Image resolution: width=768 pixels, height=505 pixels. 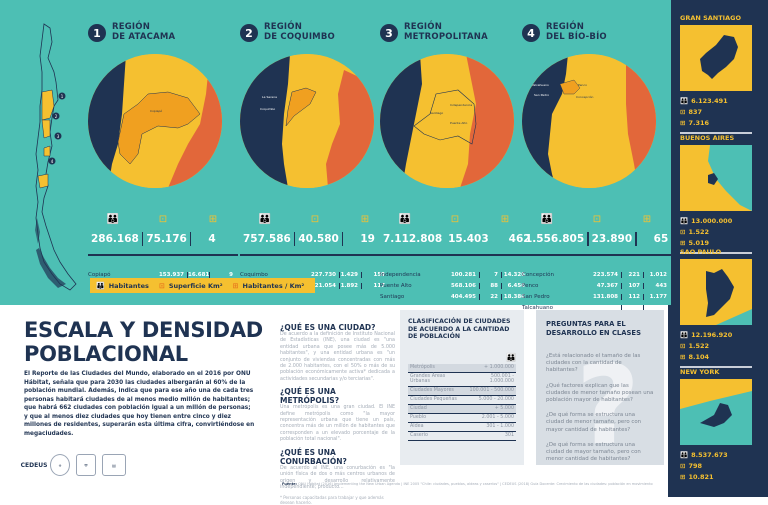 What do you see at coordinates (60, 465) in the screenshot?
I see `university-seal-logo: ⚜` at bounding box center [60, 465].